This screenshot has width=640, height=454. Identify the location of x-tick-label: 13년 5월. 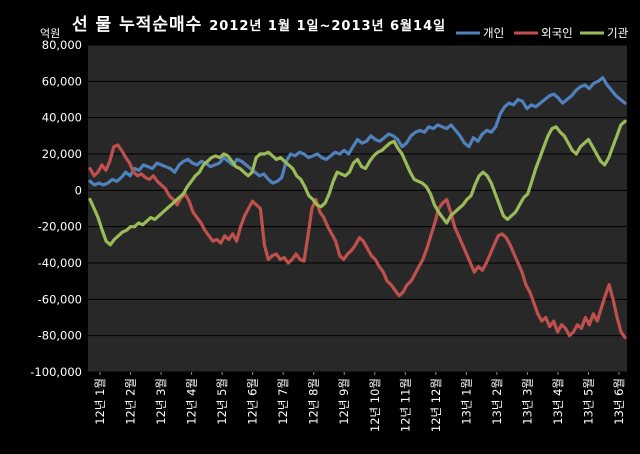
(588, 401).